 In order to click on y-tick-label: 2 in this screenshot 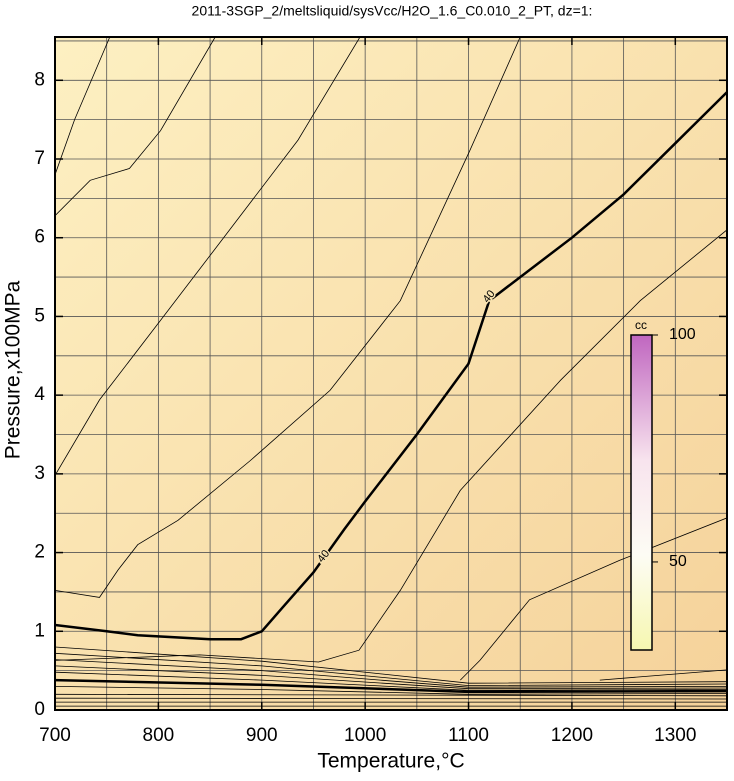, I will do `click(39, 552)`.